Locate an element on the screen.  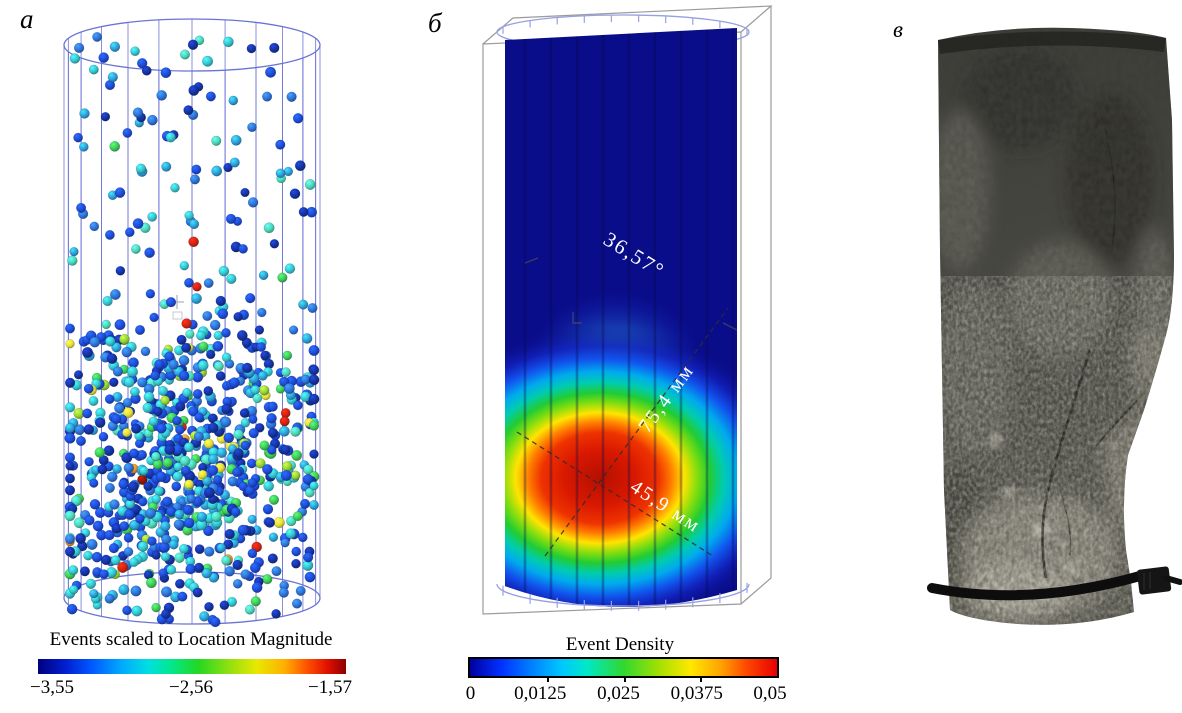
panel-v-label: в is located at coordinates (898, 29).